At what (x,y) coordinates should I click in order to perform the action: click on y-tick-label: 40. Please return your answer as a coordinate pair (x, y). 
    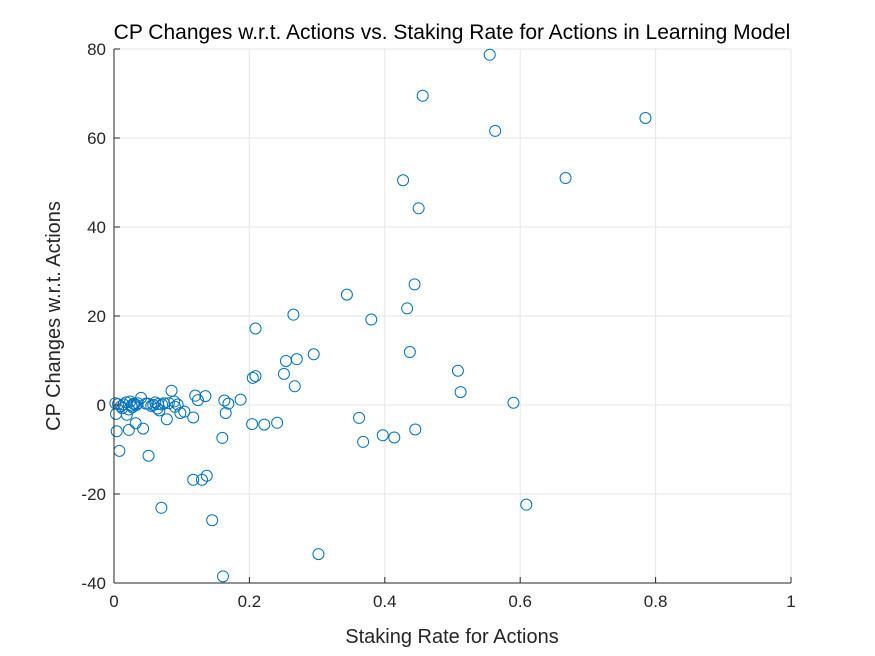
    Looking at the image, I should click on (96, 227).